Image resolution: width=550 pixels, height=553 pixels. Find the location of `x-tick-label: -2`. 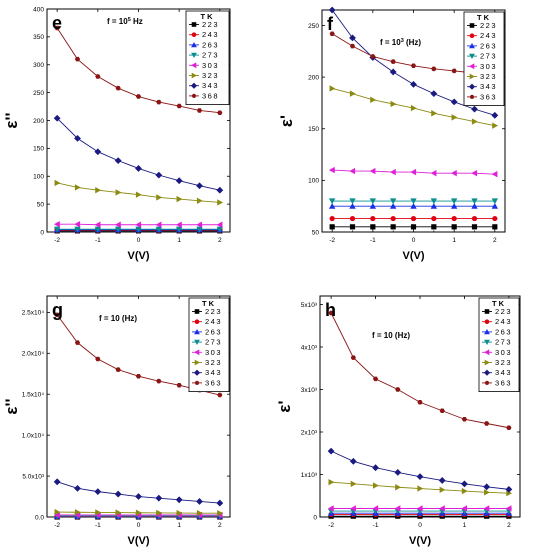

x-tick-label: -2 is located at coordinates (57, 525).